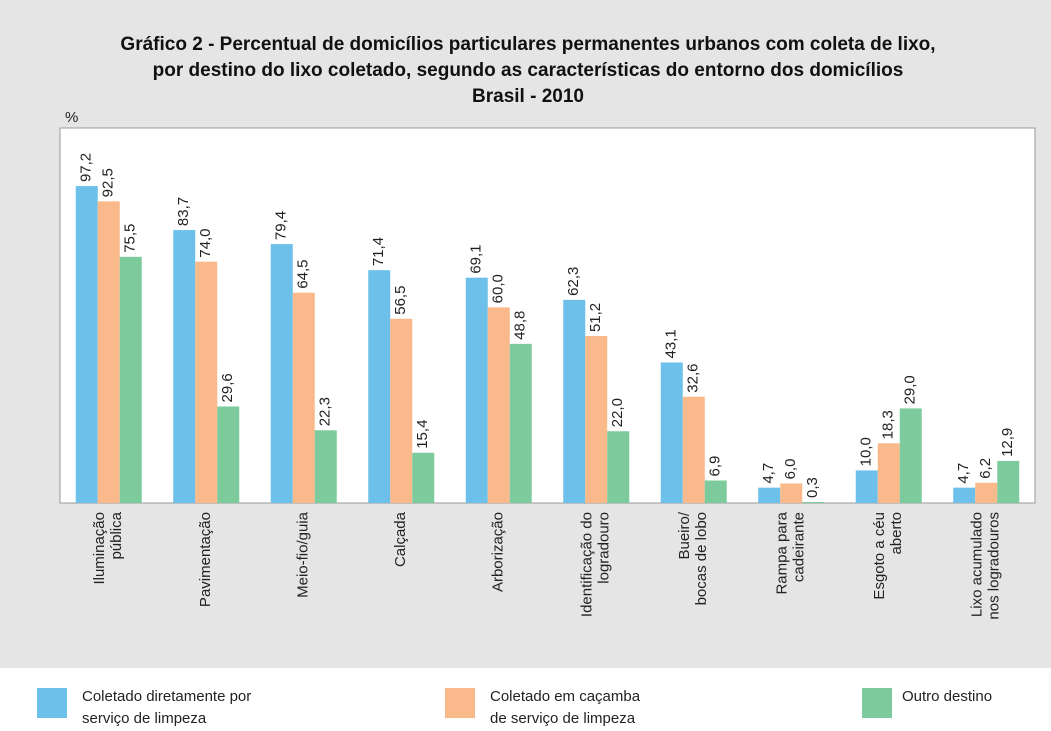 This screenshot has height=731, width=1051. What do you see at coordinates (701, 558) in the screenshot?
I see `x-tick-label: bocas de lobo` at bounding box center [701, 558].